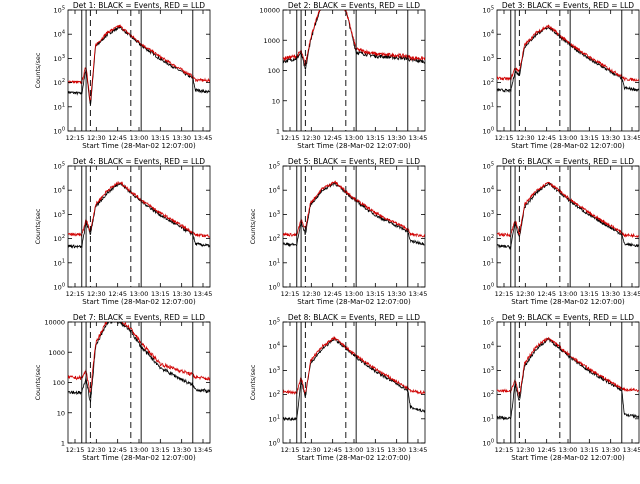  What do you see at coordinates (269, 11) in the screenshot?
I see `y-tick-label: 10000` at bounding box center [269, 11].